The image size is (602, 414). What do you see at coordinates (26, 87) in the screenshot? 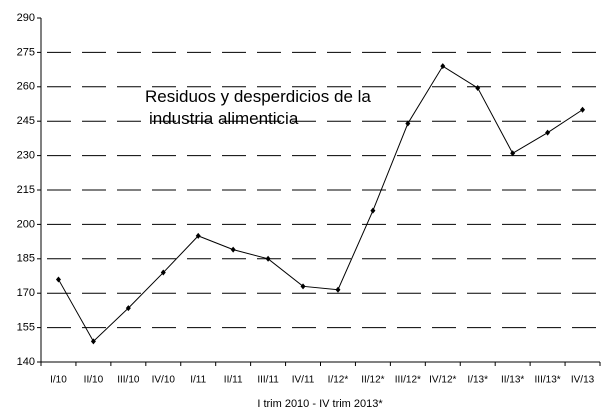
I see `y-tick-label: 260` at bounding box center [26, 87].